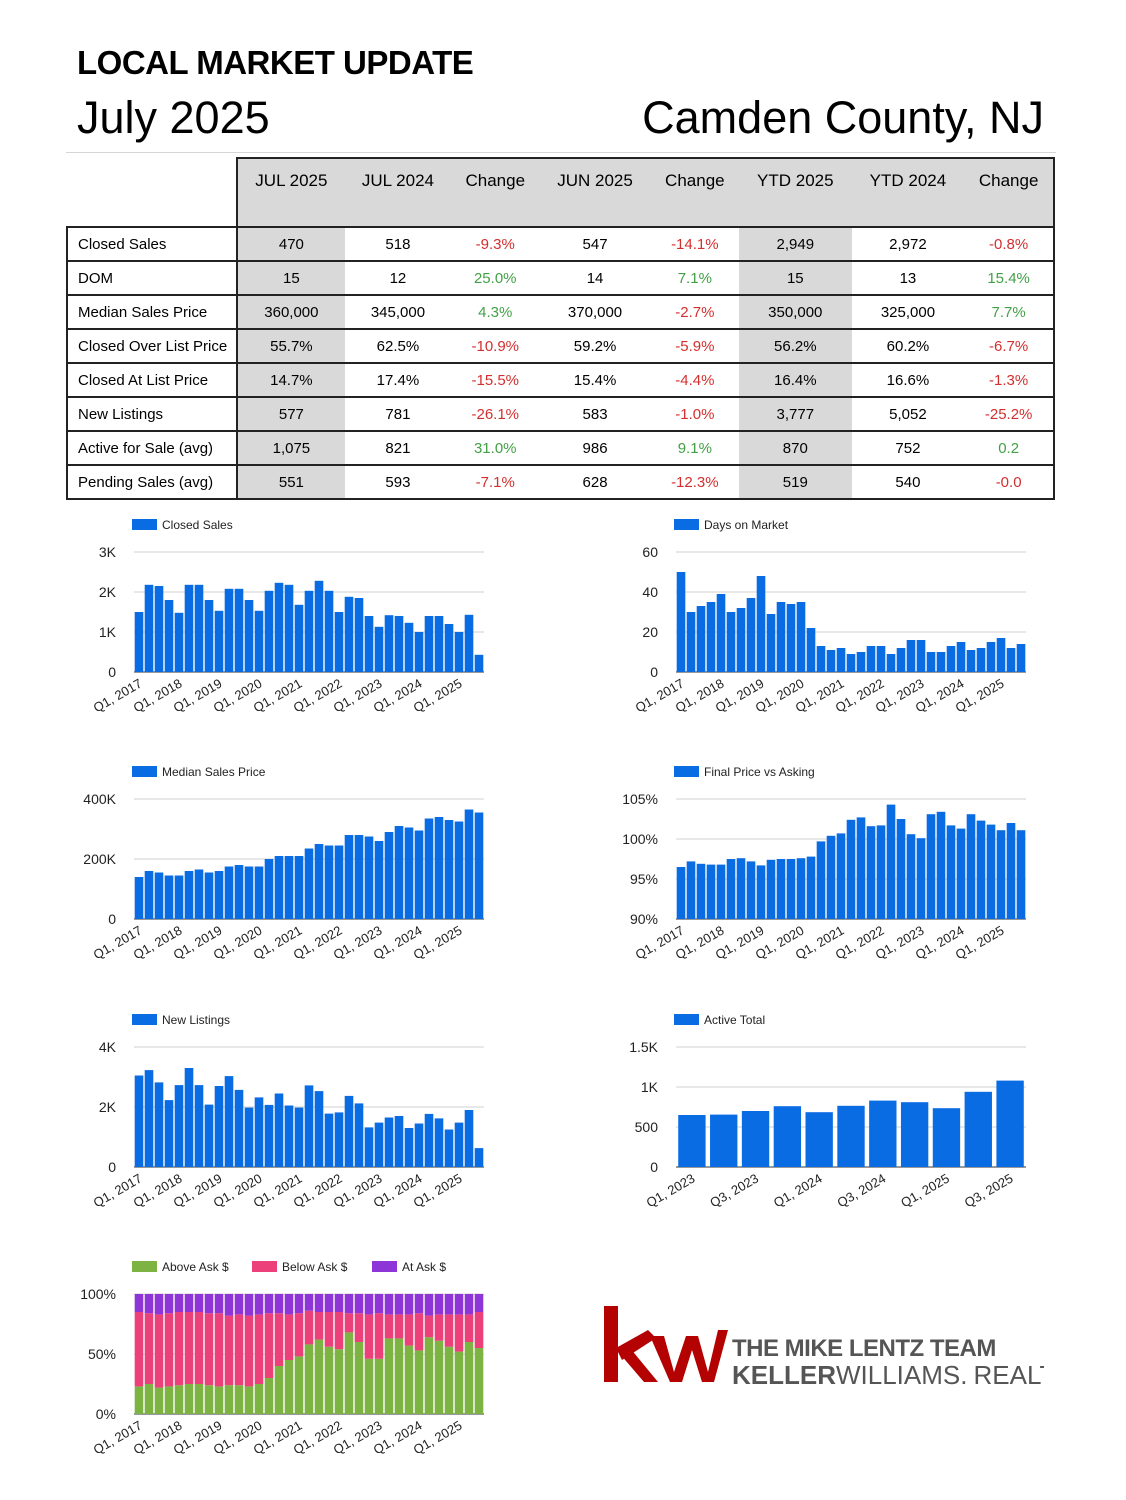 This screenshot has height=1500, width=1126. What do you see at coordinates (1009, 346) in the screenshot?
I see `change-cell: -6.7%` at bounding box center [1009, 346].